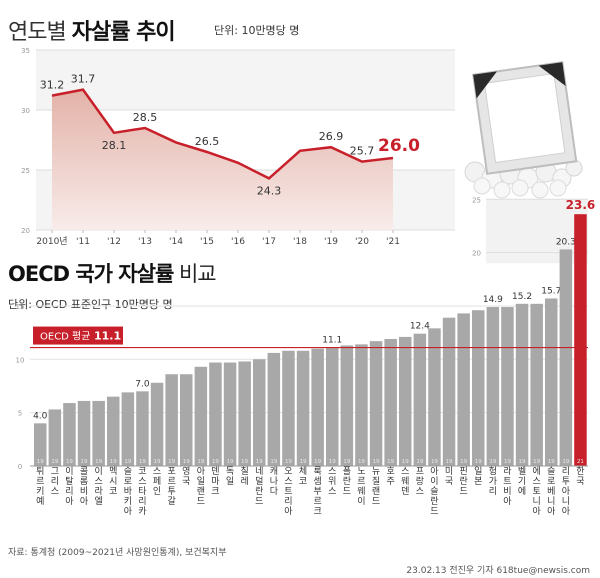 This screenshot has width=600, height=578. Describe the element at coordinates (361, 491) in the screenshot. I see `category-char: 웨` at that location.